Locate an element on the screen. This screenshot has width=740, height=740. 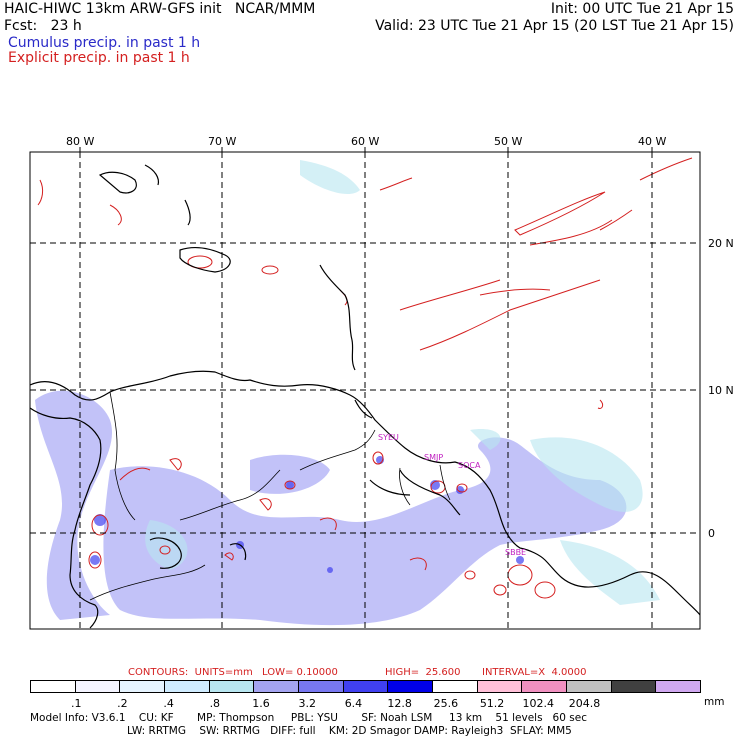
colorbar-label: 204.8 is located at coordinates (584, 703).